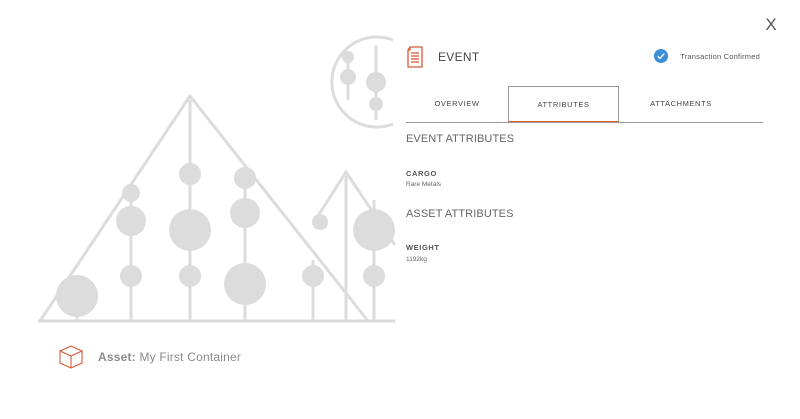 This screenshot has height=419, width=800. I want to click on close-icon: X, so click(771, 24).